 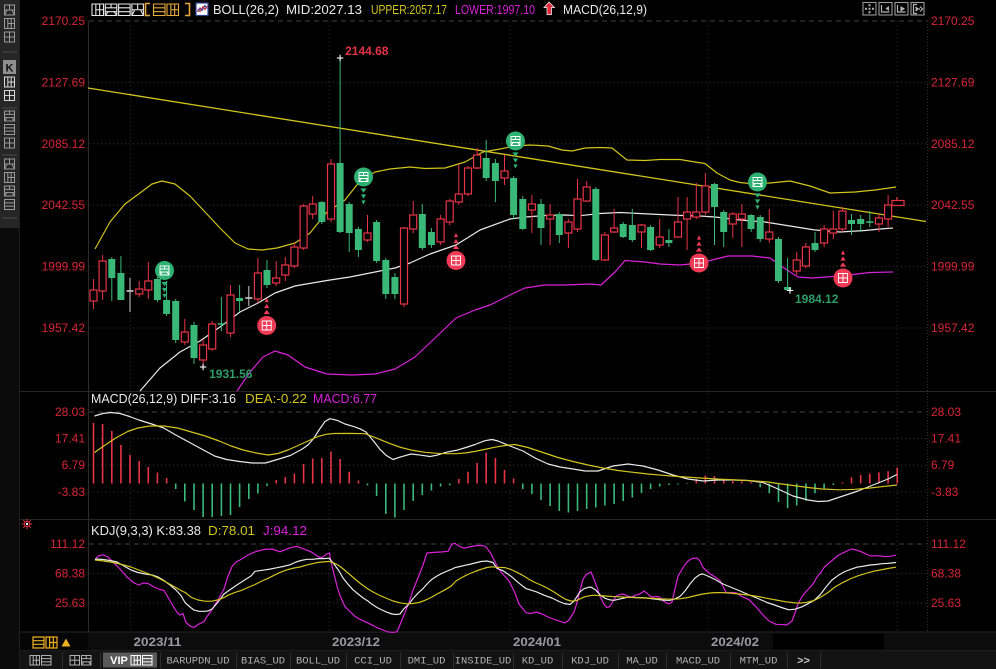 I want to click on svg-text: INSIDE_UD, so click(x=483, y=662).